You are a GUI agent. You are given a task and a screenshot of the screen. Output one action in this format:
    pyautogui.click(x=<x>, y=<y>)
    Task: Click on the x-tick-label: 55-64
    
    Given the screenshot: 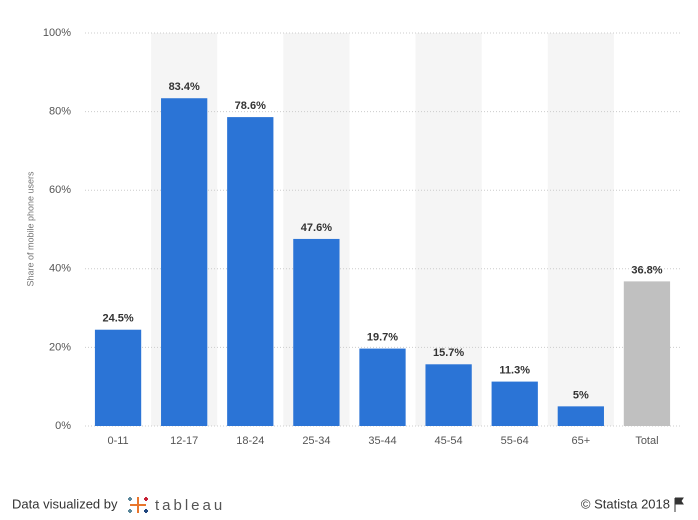 What is the action you would take?
    pyautogui.click(x=515, y=441)
    